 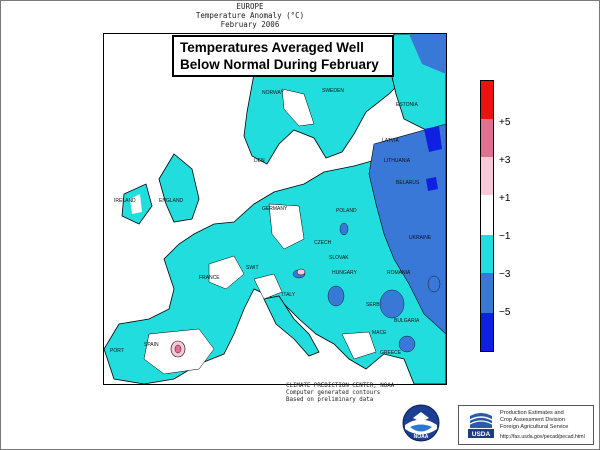 What do you see at coordinates (407, 344) in the screenshot?
I see `bulgaria-cold-patch` at bounding box center [407, 344].